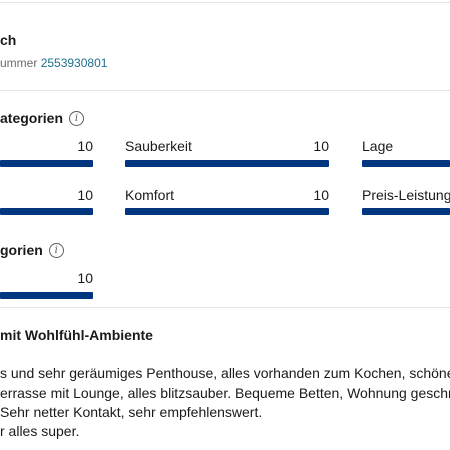 This screenshot has height=450, width=450. What do you see at coordinates (150, 195) in the screenshot?
I see `category-label-komfort: Komfort` at bounding box center [150, 195].